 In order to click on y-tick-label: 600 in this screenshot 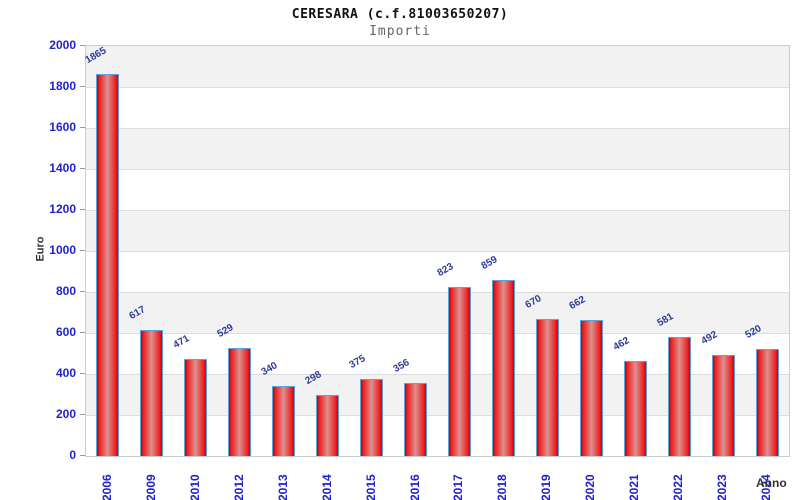, I will do `click(65, 332)`.